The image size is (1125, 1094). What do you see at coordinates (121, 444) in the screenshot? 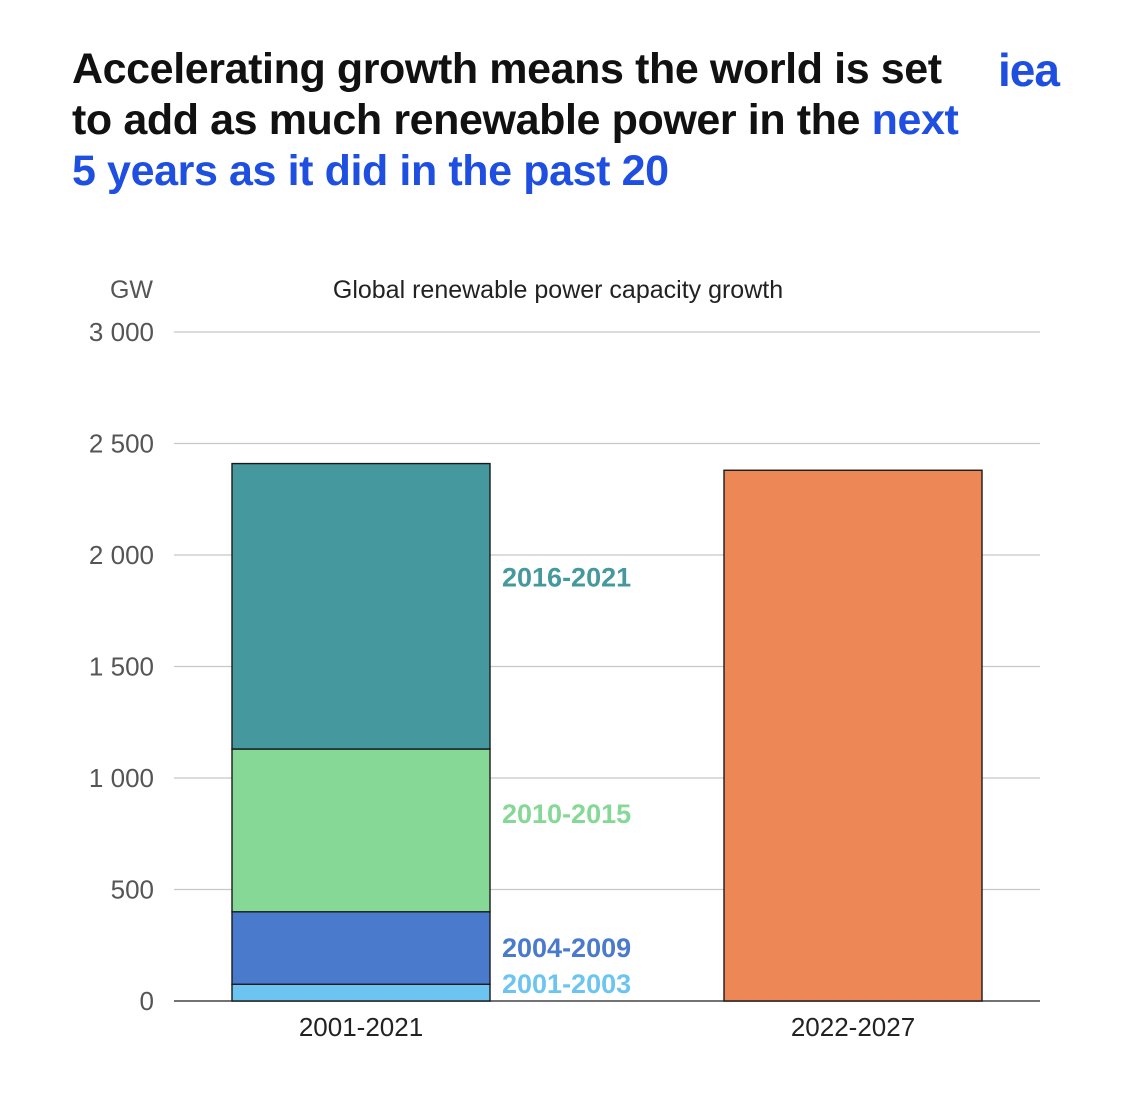
I see `y-tick-label: 2 500` at bounding box center [121, 444].